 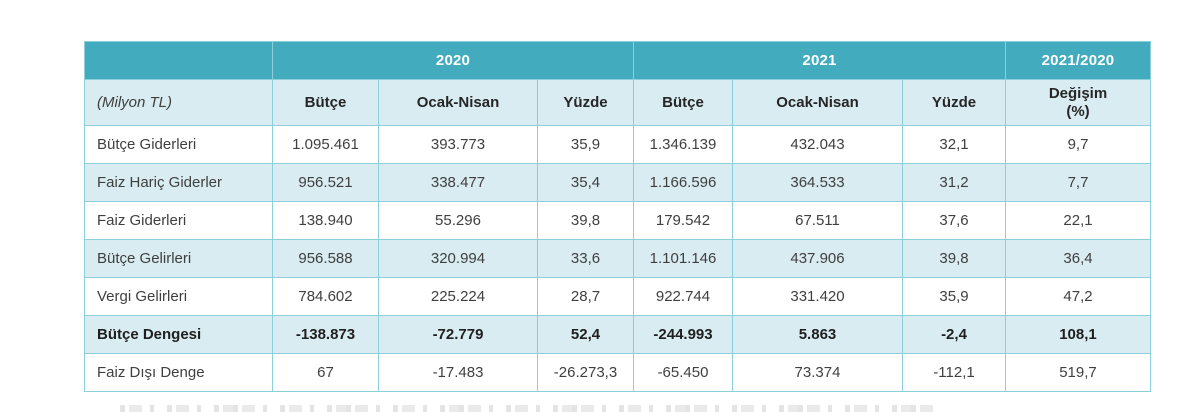 I want to click on row-label: Bütçe Gelirleri, so click(x=178, y=258).